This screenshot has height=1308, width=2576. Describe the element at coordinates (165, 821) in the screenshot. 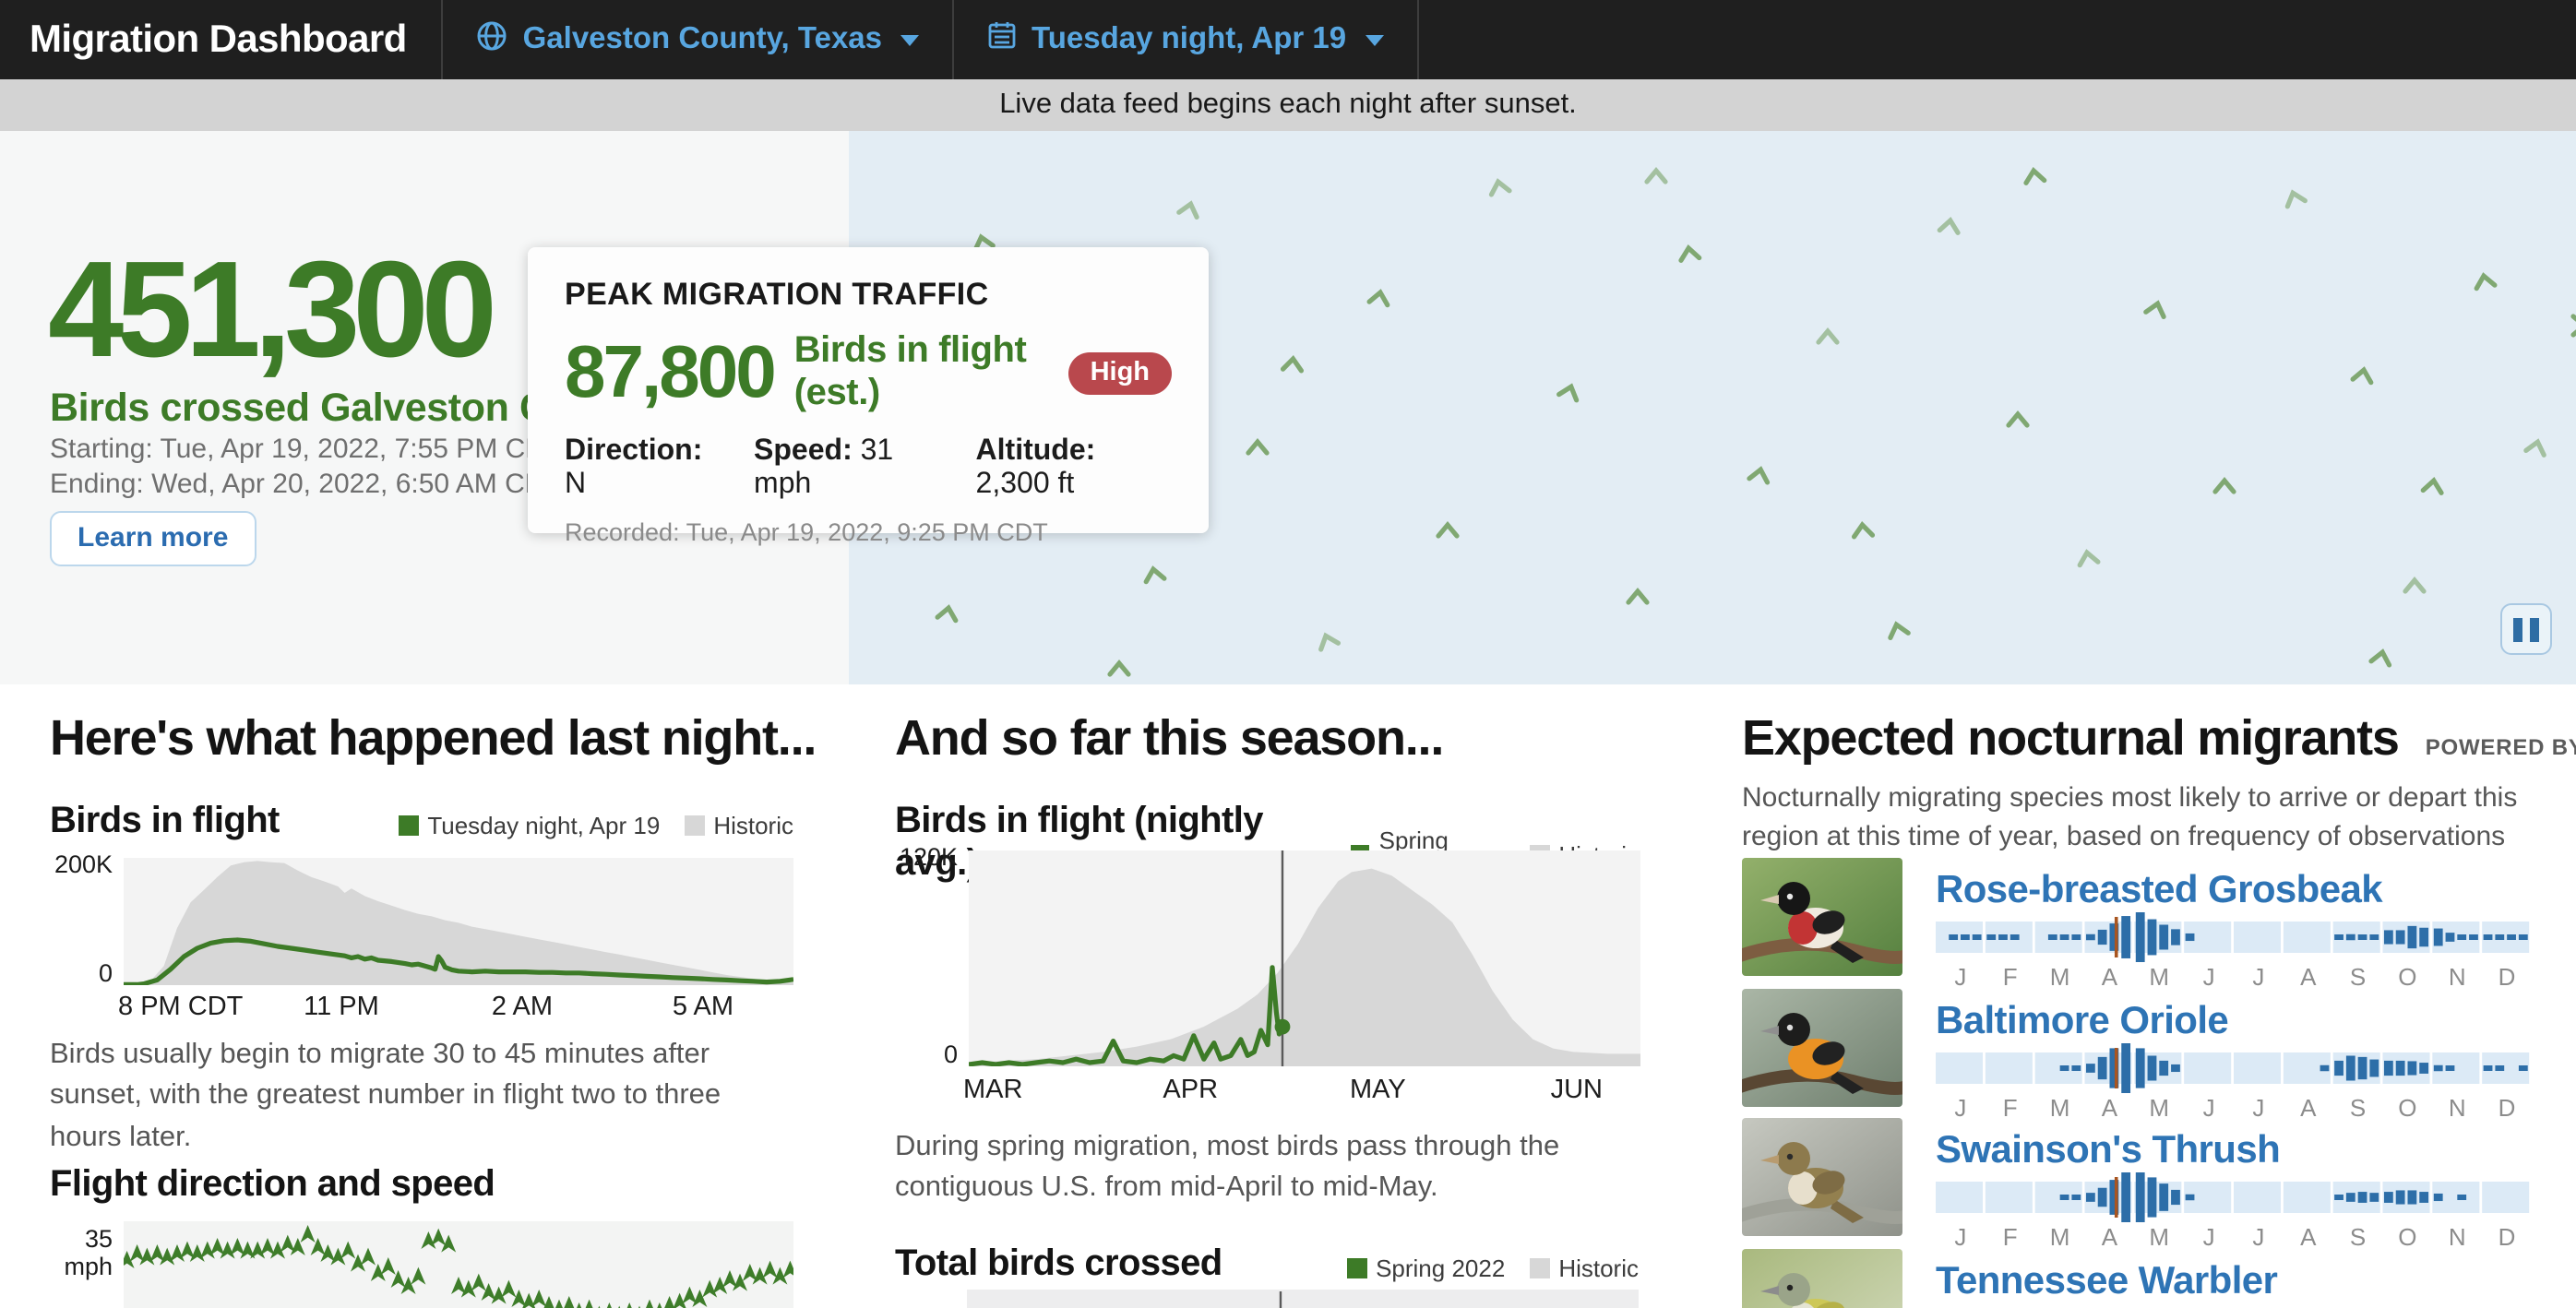

I see `birds-in-flight-title: Birds in flight` at that location.